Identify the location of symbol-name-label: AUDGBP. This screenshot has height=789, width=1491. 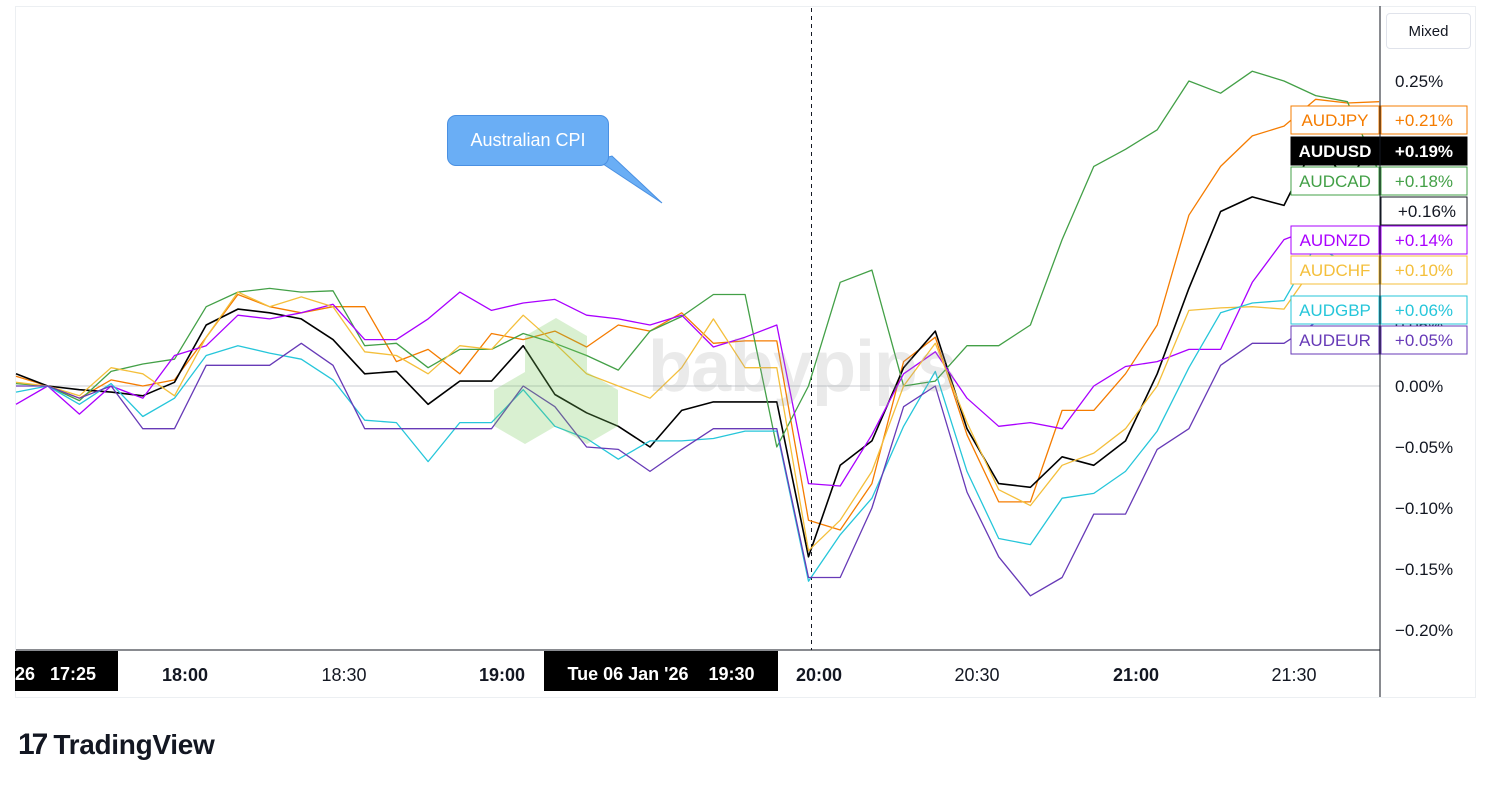
(1335, 310).